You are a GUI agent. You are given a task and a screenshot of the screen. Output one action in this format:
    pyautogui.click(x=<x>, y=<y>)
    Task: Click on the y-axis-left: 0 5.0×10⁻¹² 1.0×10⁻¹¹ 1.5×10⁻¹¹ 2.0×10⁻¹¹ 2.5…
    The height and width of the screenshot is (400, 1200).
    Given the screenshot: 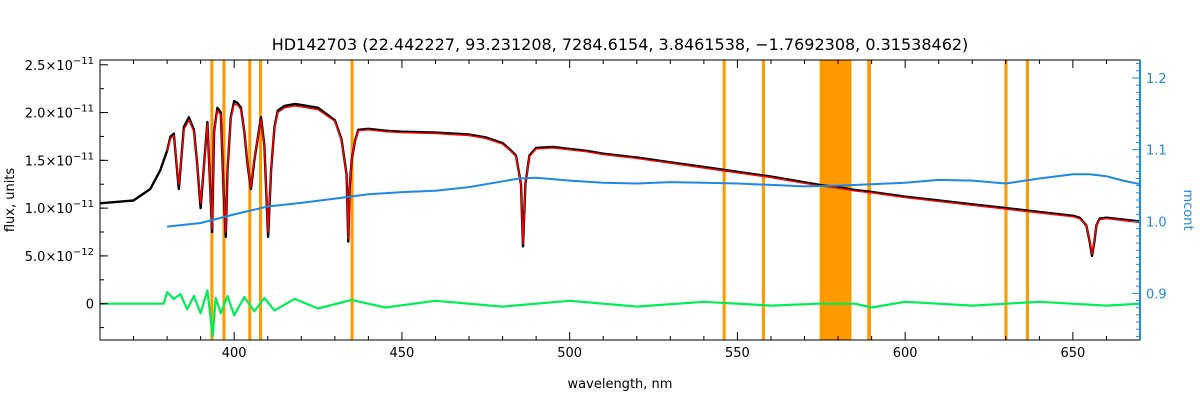 What is the action you would take?
    pyautogui.click(x=66, y=192)
    